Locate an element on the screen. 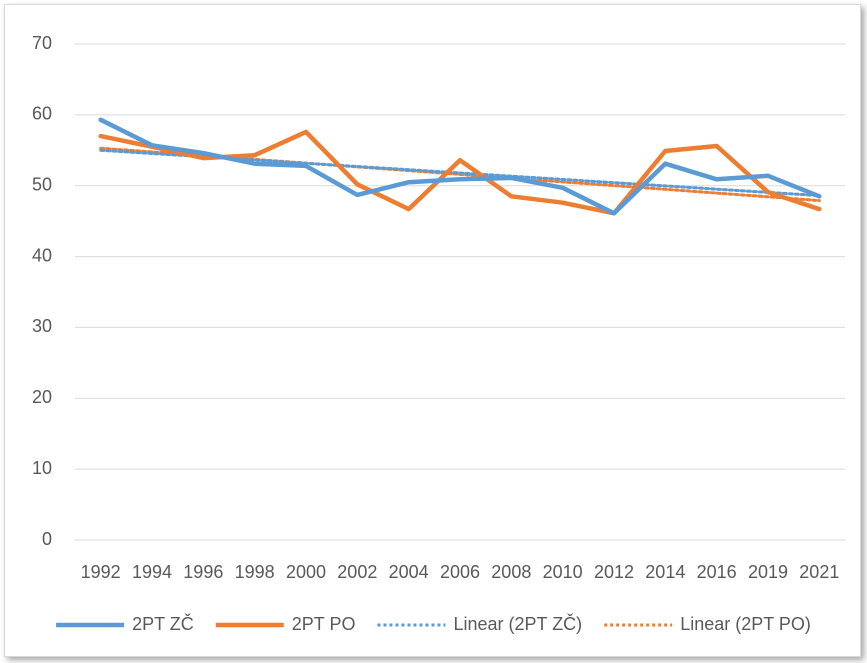  x-tick-label: 2019 is located at coordinates (768, 572).